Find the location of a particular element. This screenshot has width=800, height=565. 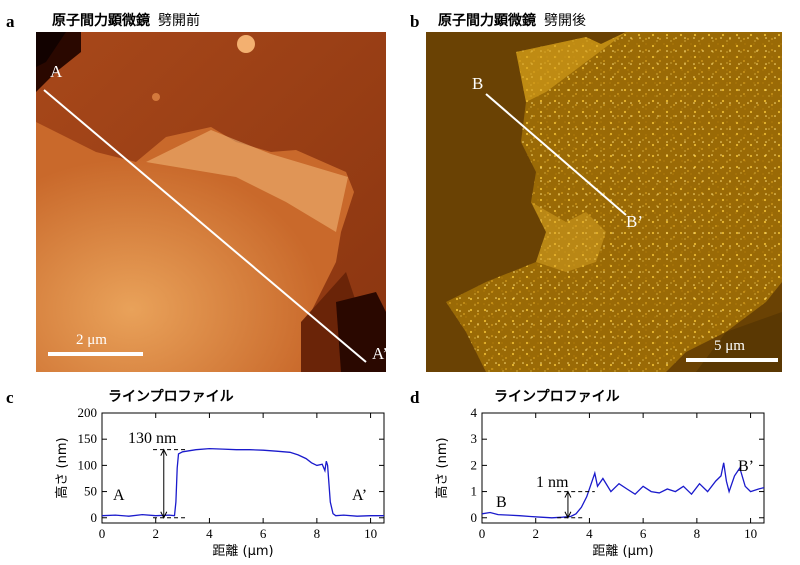

chart-b-xtick-label-5: 10 is located at coordinates (750, 533).